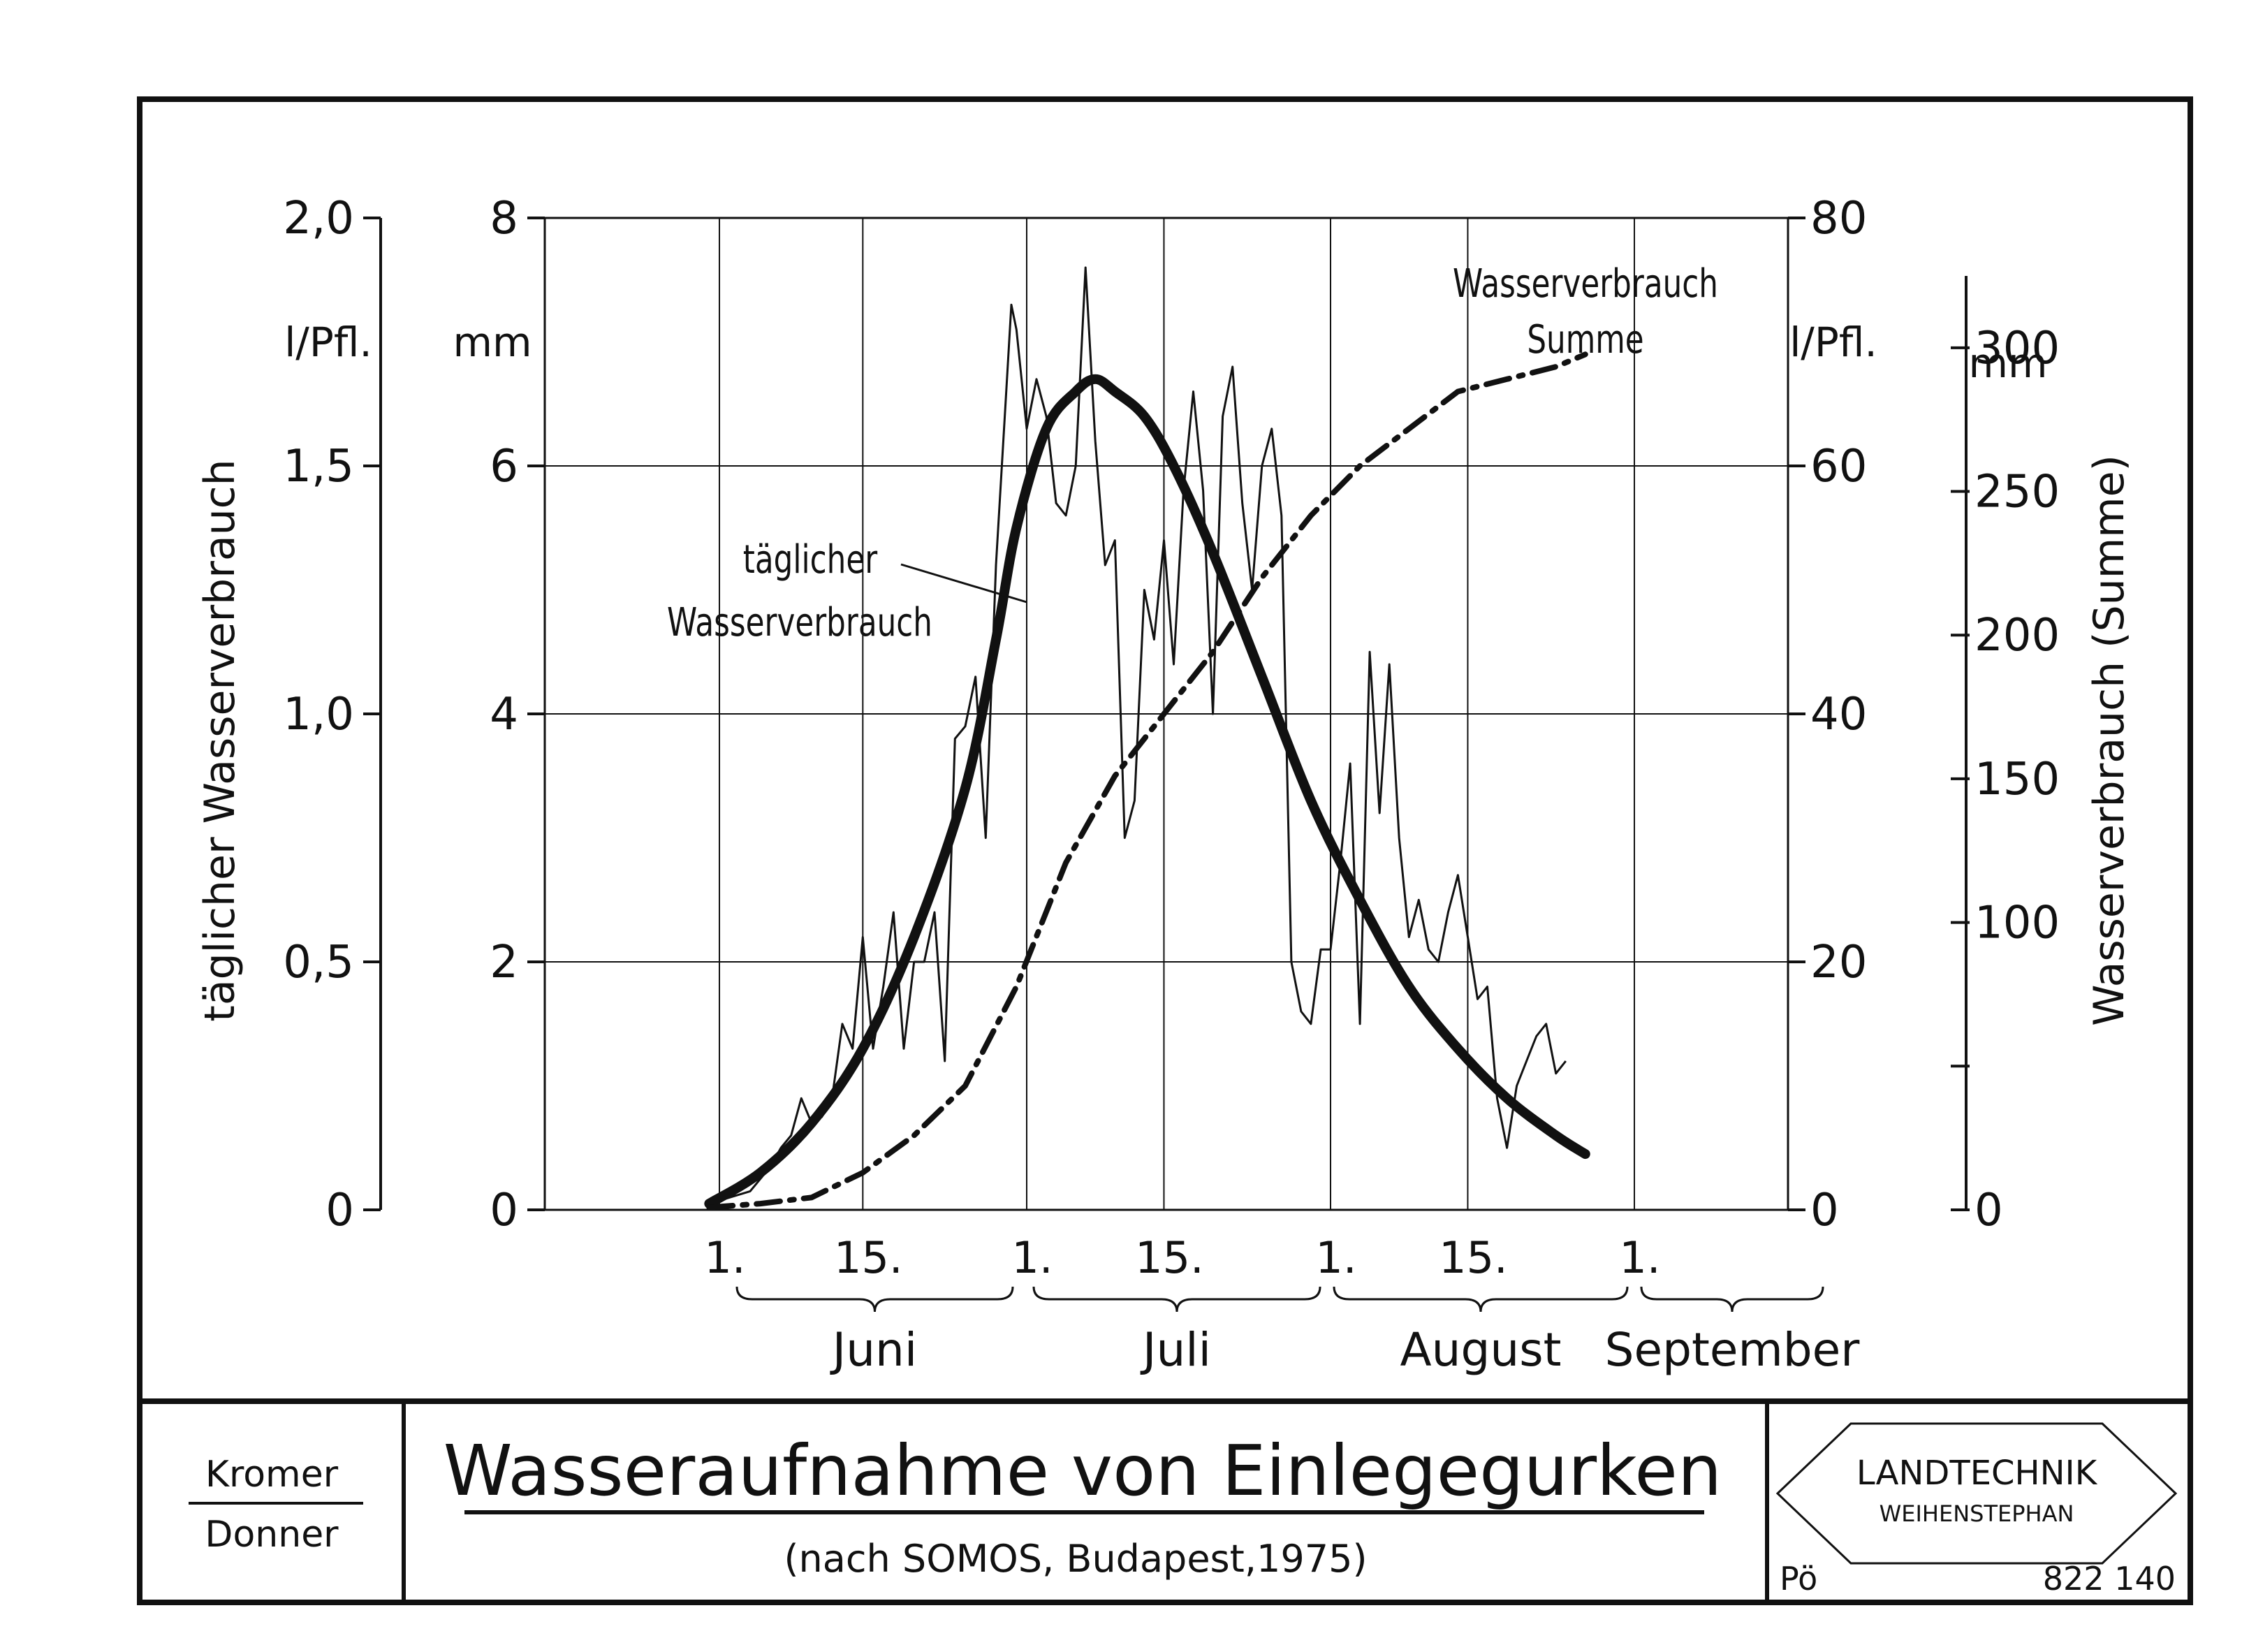 The image size is (2242, 1652). Describe the element at coordinates (963, 583) in the screenshot. I see `annotation-daily-leader` at that location.